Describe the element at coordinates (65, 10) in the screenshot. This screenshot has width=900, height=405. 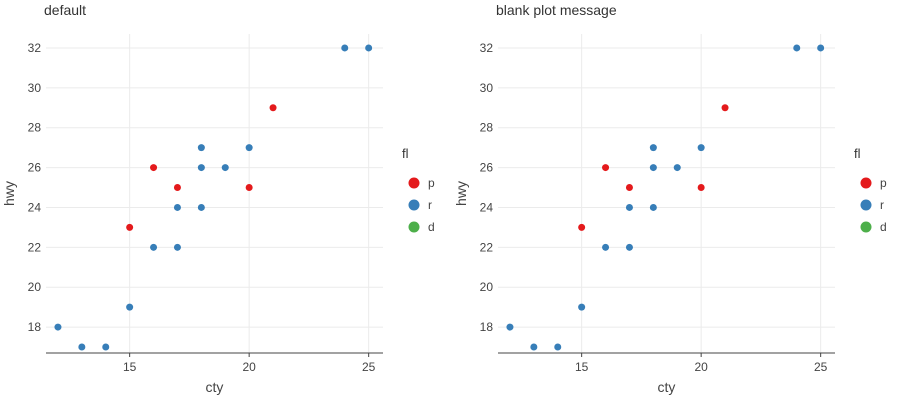
I see `chart-title: default` at that location.